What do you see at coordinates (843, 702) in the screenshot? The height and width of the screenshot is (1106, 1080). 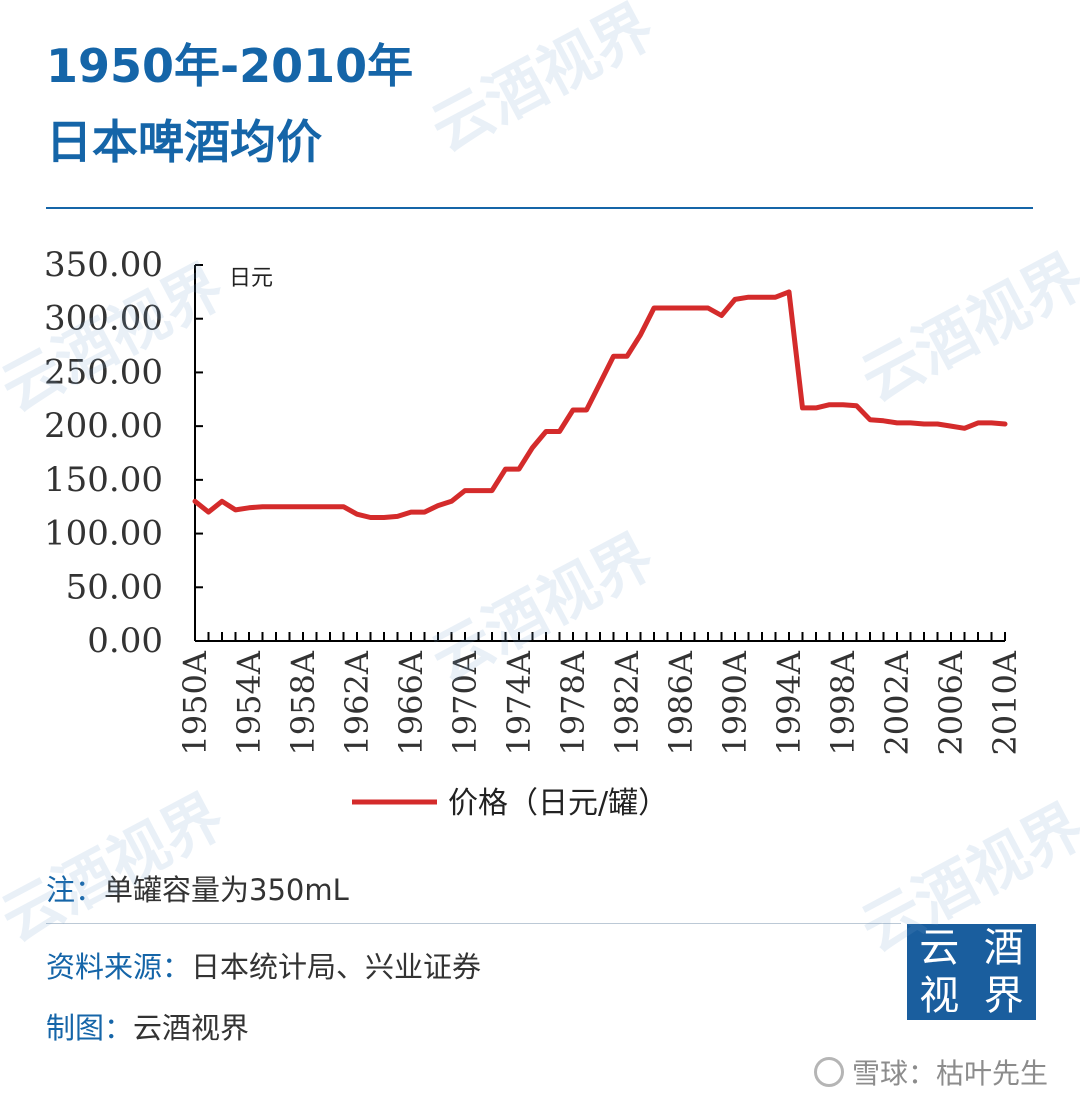 I see `x-tick-label: 1998A` at bounding box center [843, 702].